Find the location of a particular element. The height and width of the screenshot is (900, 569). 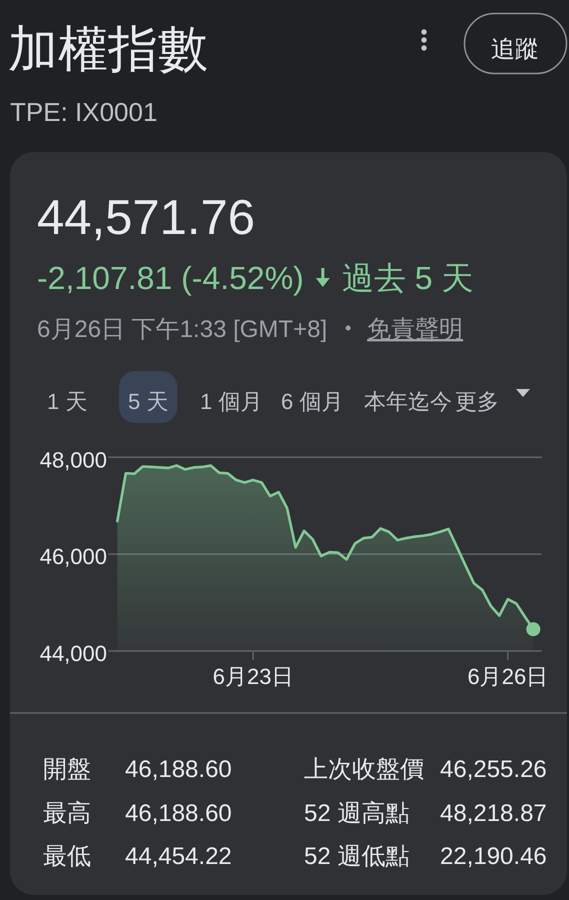

tab-label: 1 天 is located at coordinates (67, 401).